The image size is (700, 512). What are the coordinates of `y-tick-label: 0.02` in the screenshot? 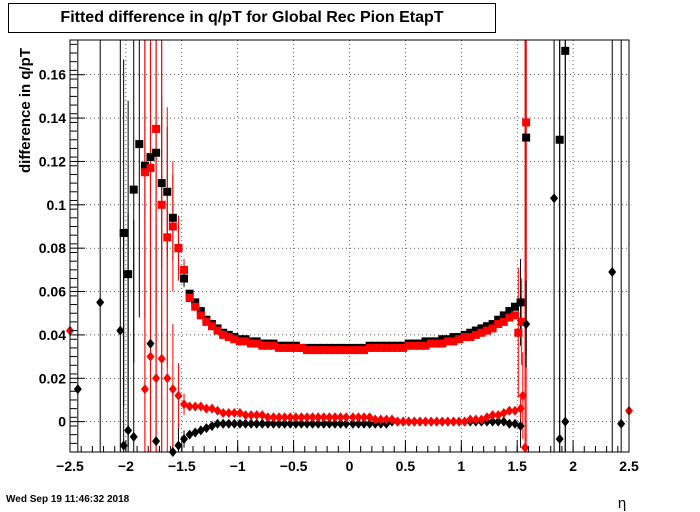 It's located at (52, 378).